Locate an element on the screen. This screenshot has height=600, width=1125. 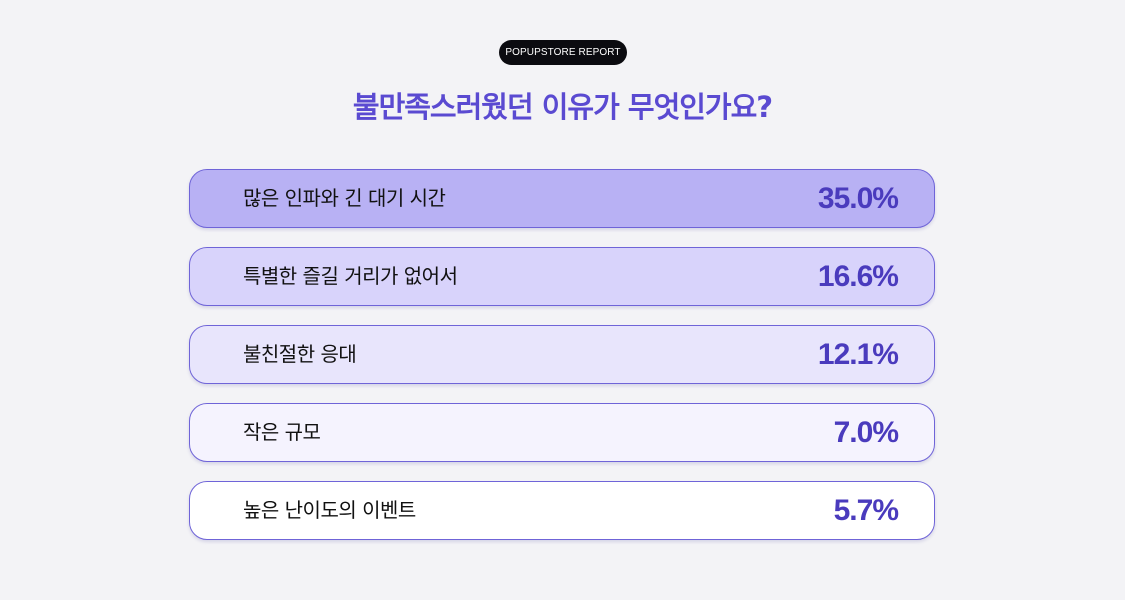
response-row: 불친절한 응대 12.1% is located at coordinates (562, 354).